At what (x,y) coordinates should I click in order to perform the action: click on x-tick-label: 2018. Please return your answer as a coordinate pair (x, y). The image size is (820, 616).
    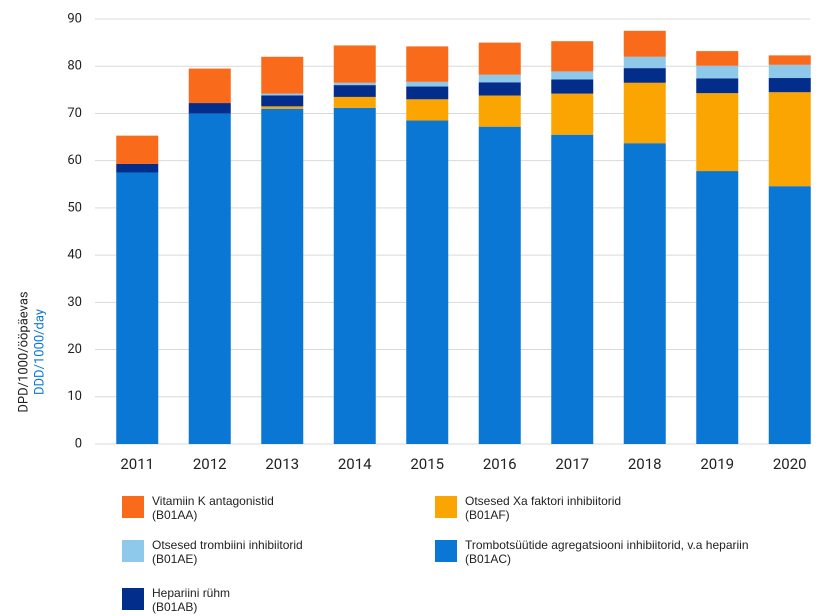
    Looking at the image, I should click on (645, 464).